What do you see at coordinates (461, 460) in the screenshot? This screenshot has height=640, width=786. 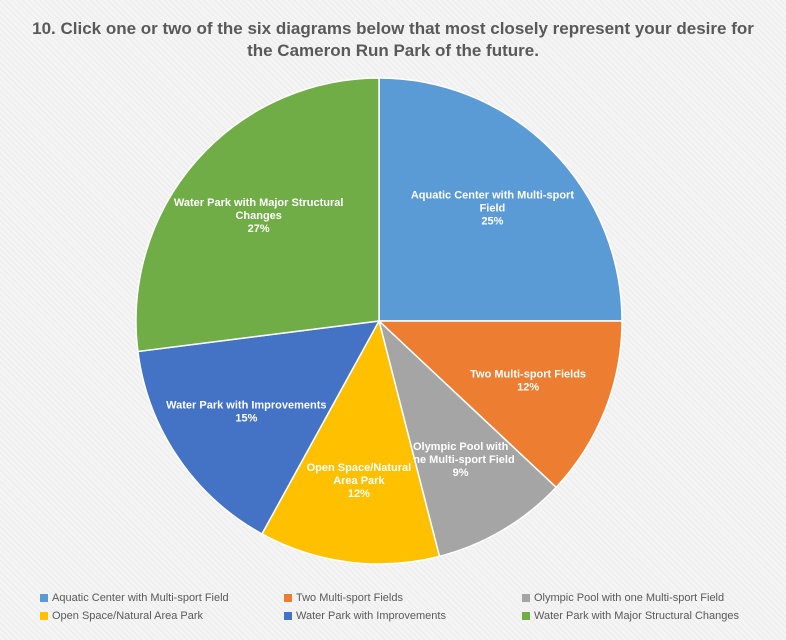 I see `data-label-2: Olympic Pool with one Multi-sport Field 9%` at bounding box center [461, 460].